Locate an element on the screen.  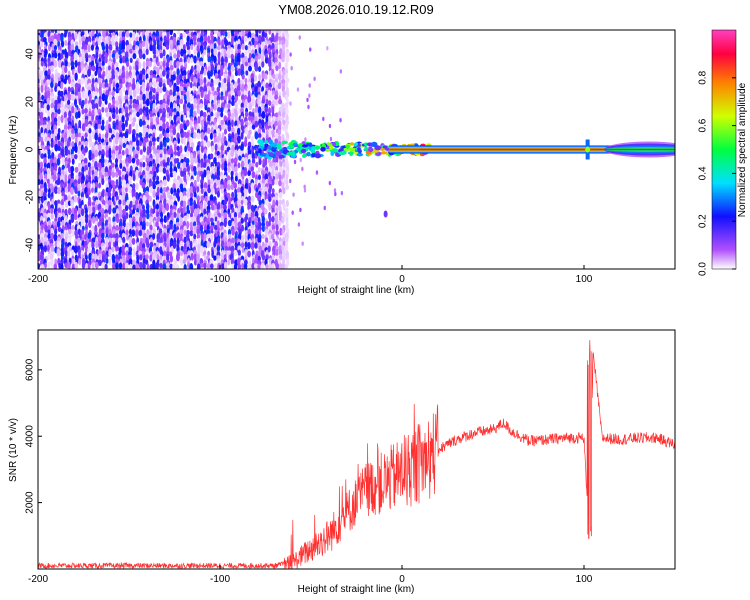
snr-x-axis-title: Height of straight line (km) is located at coordinates (356, 589).